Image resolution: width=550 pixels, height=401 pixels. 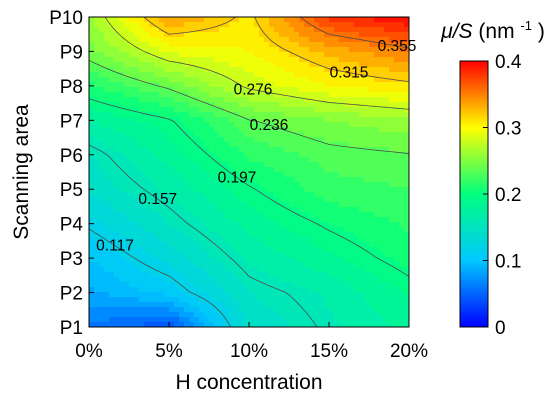 I want to click on y-tick-label: P7, so click(x=71, y=121).